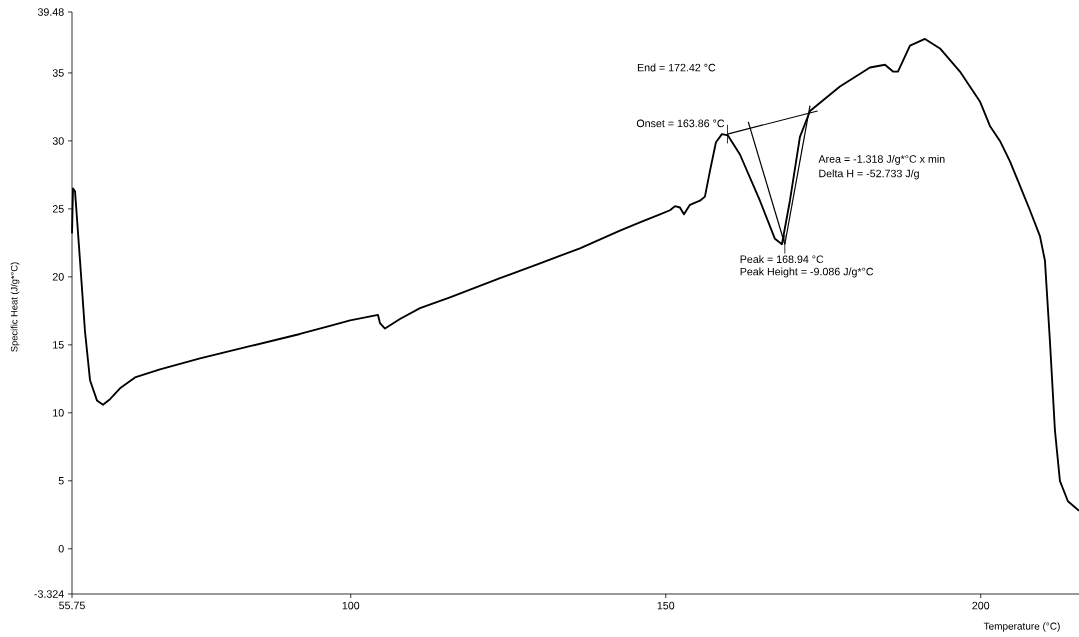 This screenshot has width=1079, height=637. I want to click on annotation: Onset = 163.86 °C, so click(680, 123).